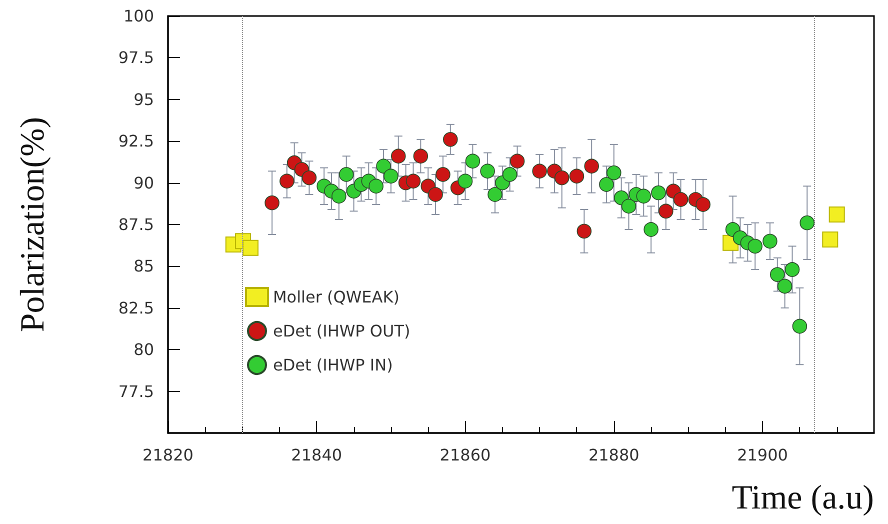 The height and width of the screenshot is (524, 888). I want to click on y-tick-label: 90, so click(144, 182).